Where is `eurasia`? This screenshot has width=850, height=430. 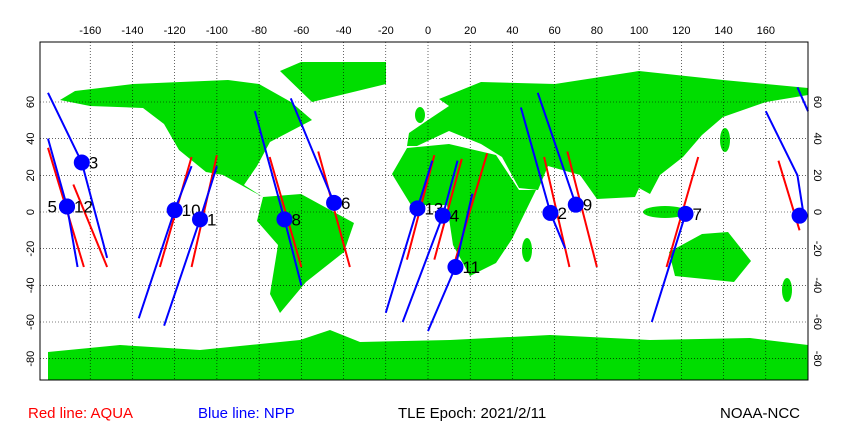 eurasia is located at coordinates (607, 135).